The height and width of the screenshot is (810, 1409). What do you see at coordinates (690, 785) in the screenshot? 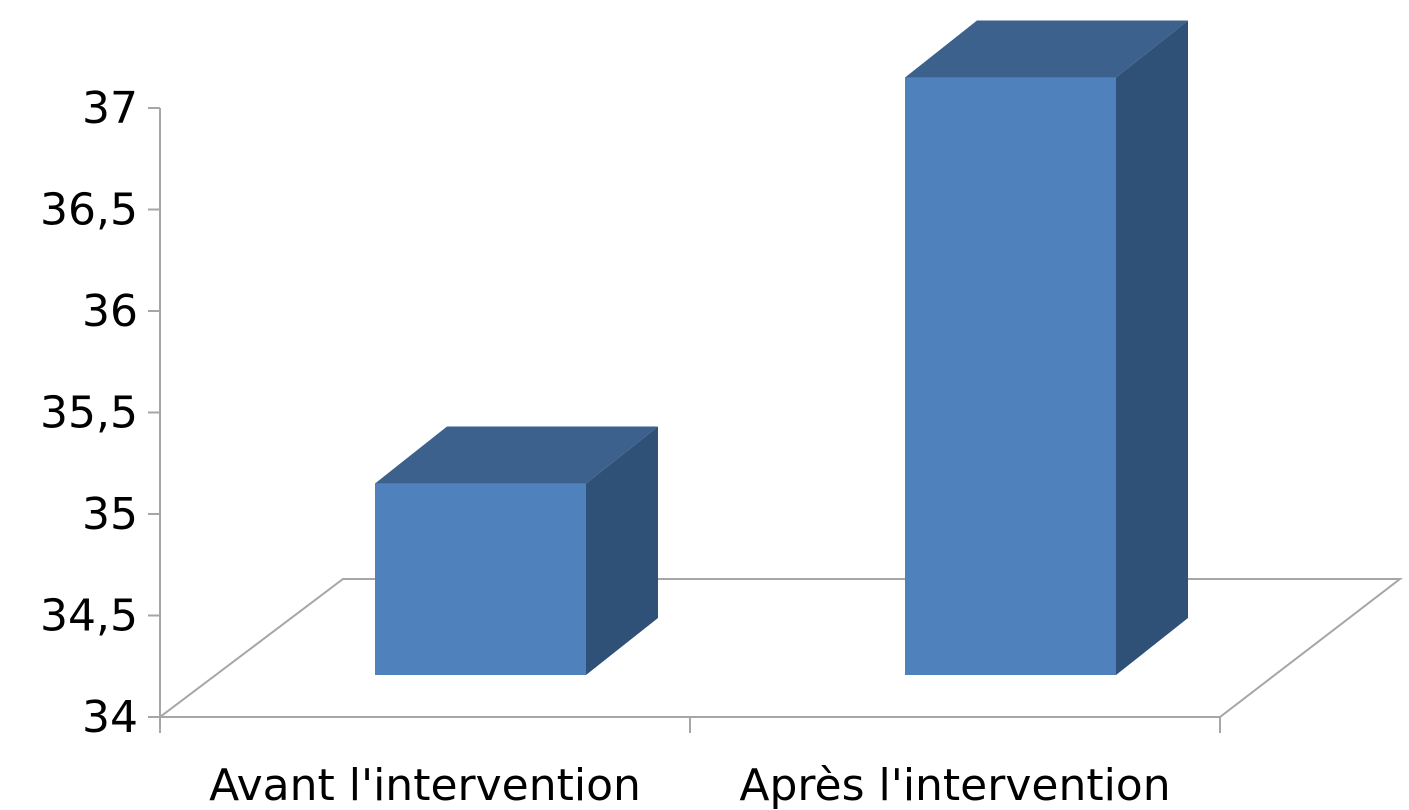
I see `x-axis-labels: Avant l'intervention Après l'intervention` at bounding box center [690, 785].